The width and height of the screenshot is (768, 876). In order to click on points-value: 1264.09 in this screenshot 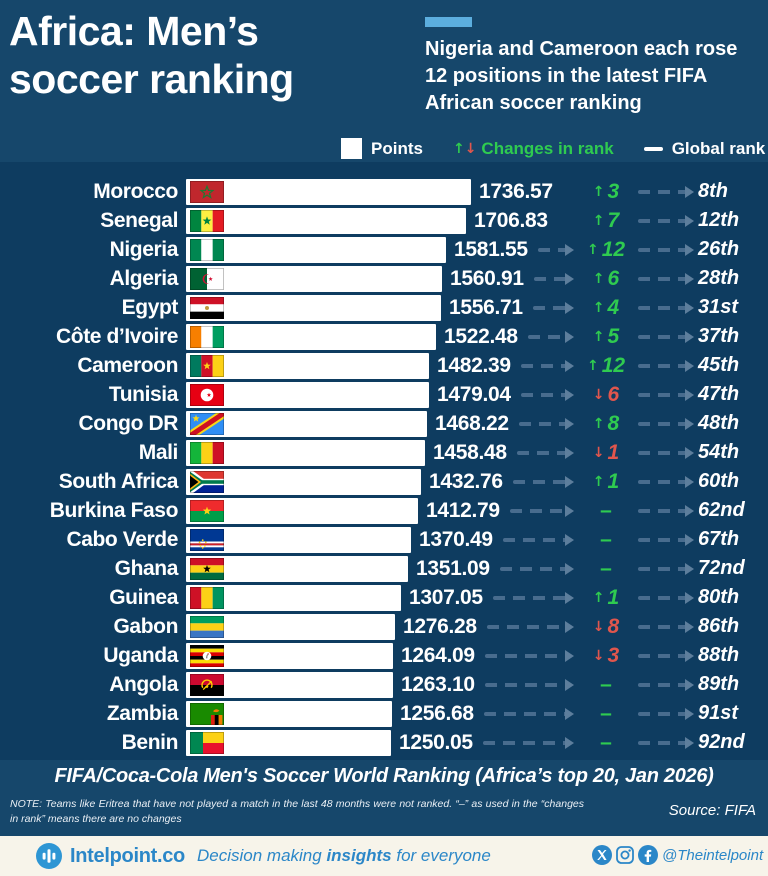, I will do `click(438, 655)`.